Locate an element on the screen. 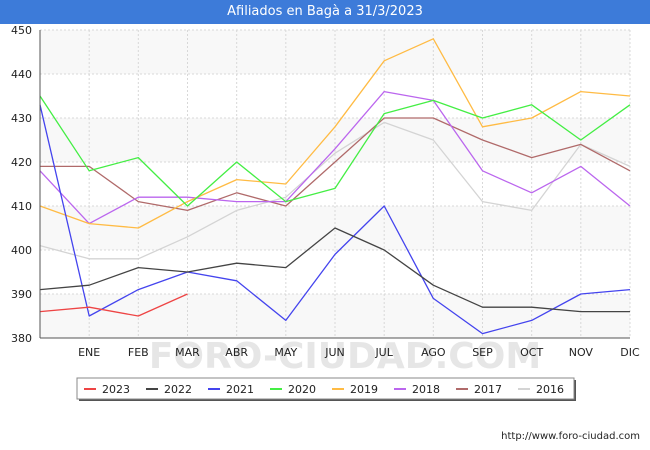 This screenshot has height=450, width=650. x-tick-label: FEB is located at coordinates (138, 352).